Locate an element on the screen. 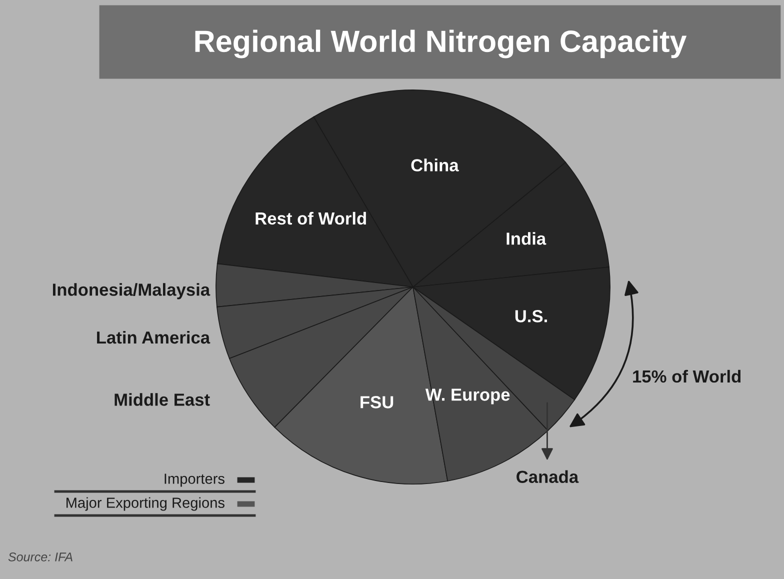 The height and width of the screenshot is (579, 784). text: 15% of World is located at coordinates (687, 376).